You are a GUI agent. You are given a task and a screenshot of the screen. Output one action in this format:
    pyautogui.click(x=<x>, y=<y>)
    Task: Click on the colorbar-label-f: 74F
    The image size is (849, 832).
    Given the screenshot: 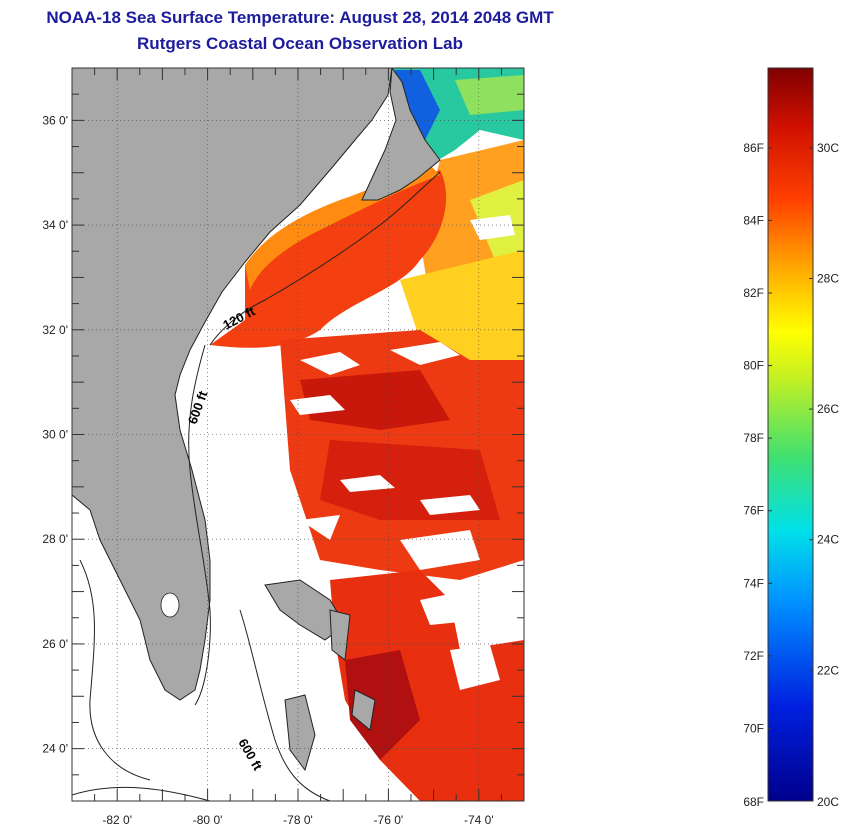 What is the action you would take?
    pyautogui.click(x=753, y=583)
    